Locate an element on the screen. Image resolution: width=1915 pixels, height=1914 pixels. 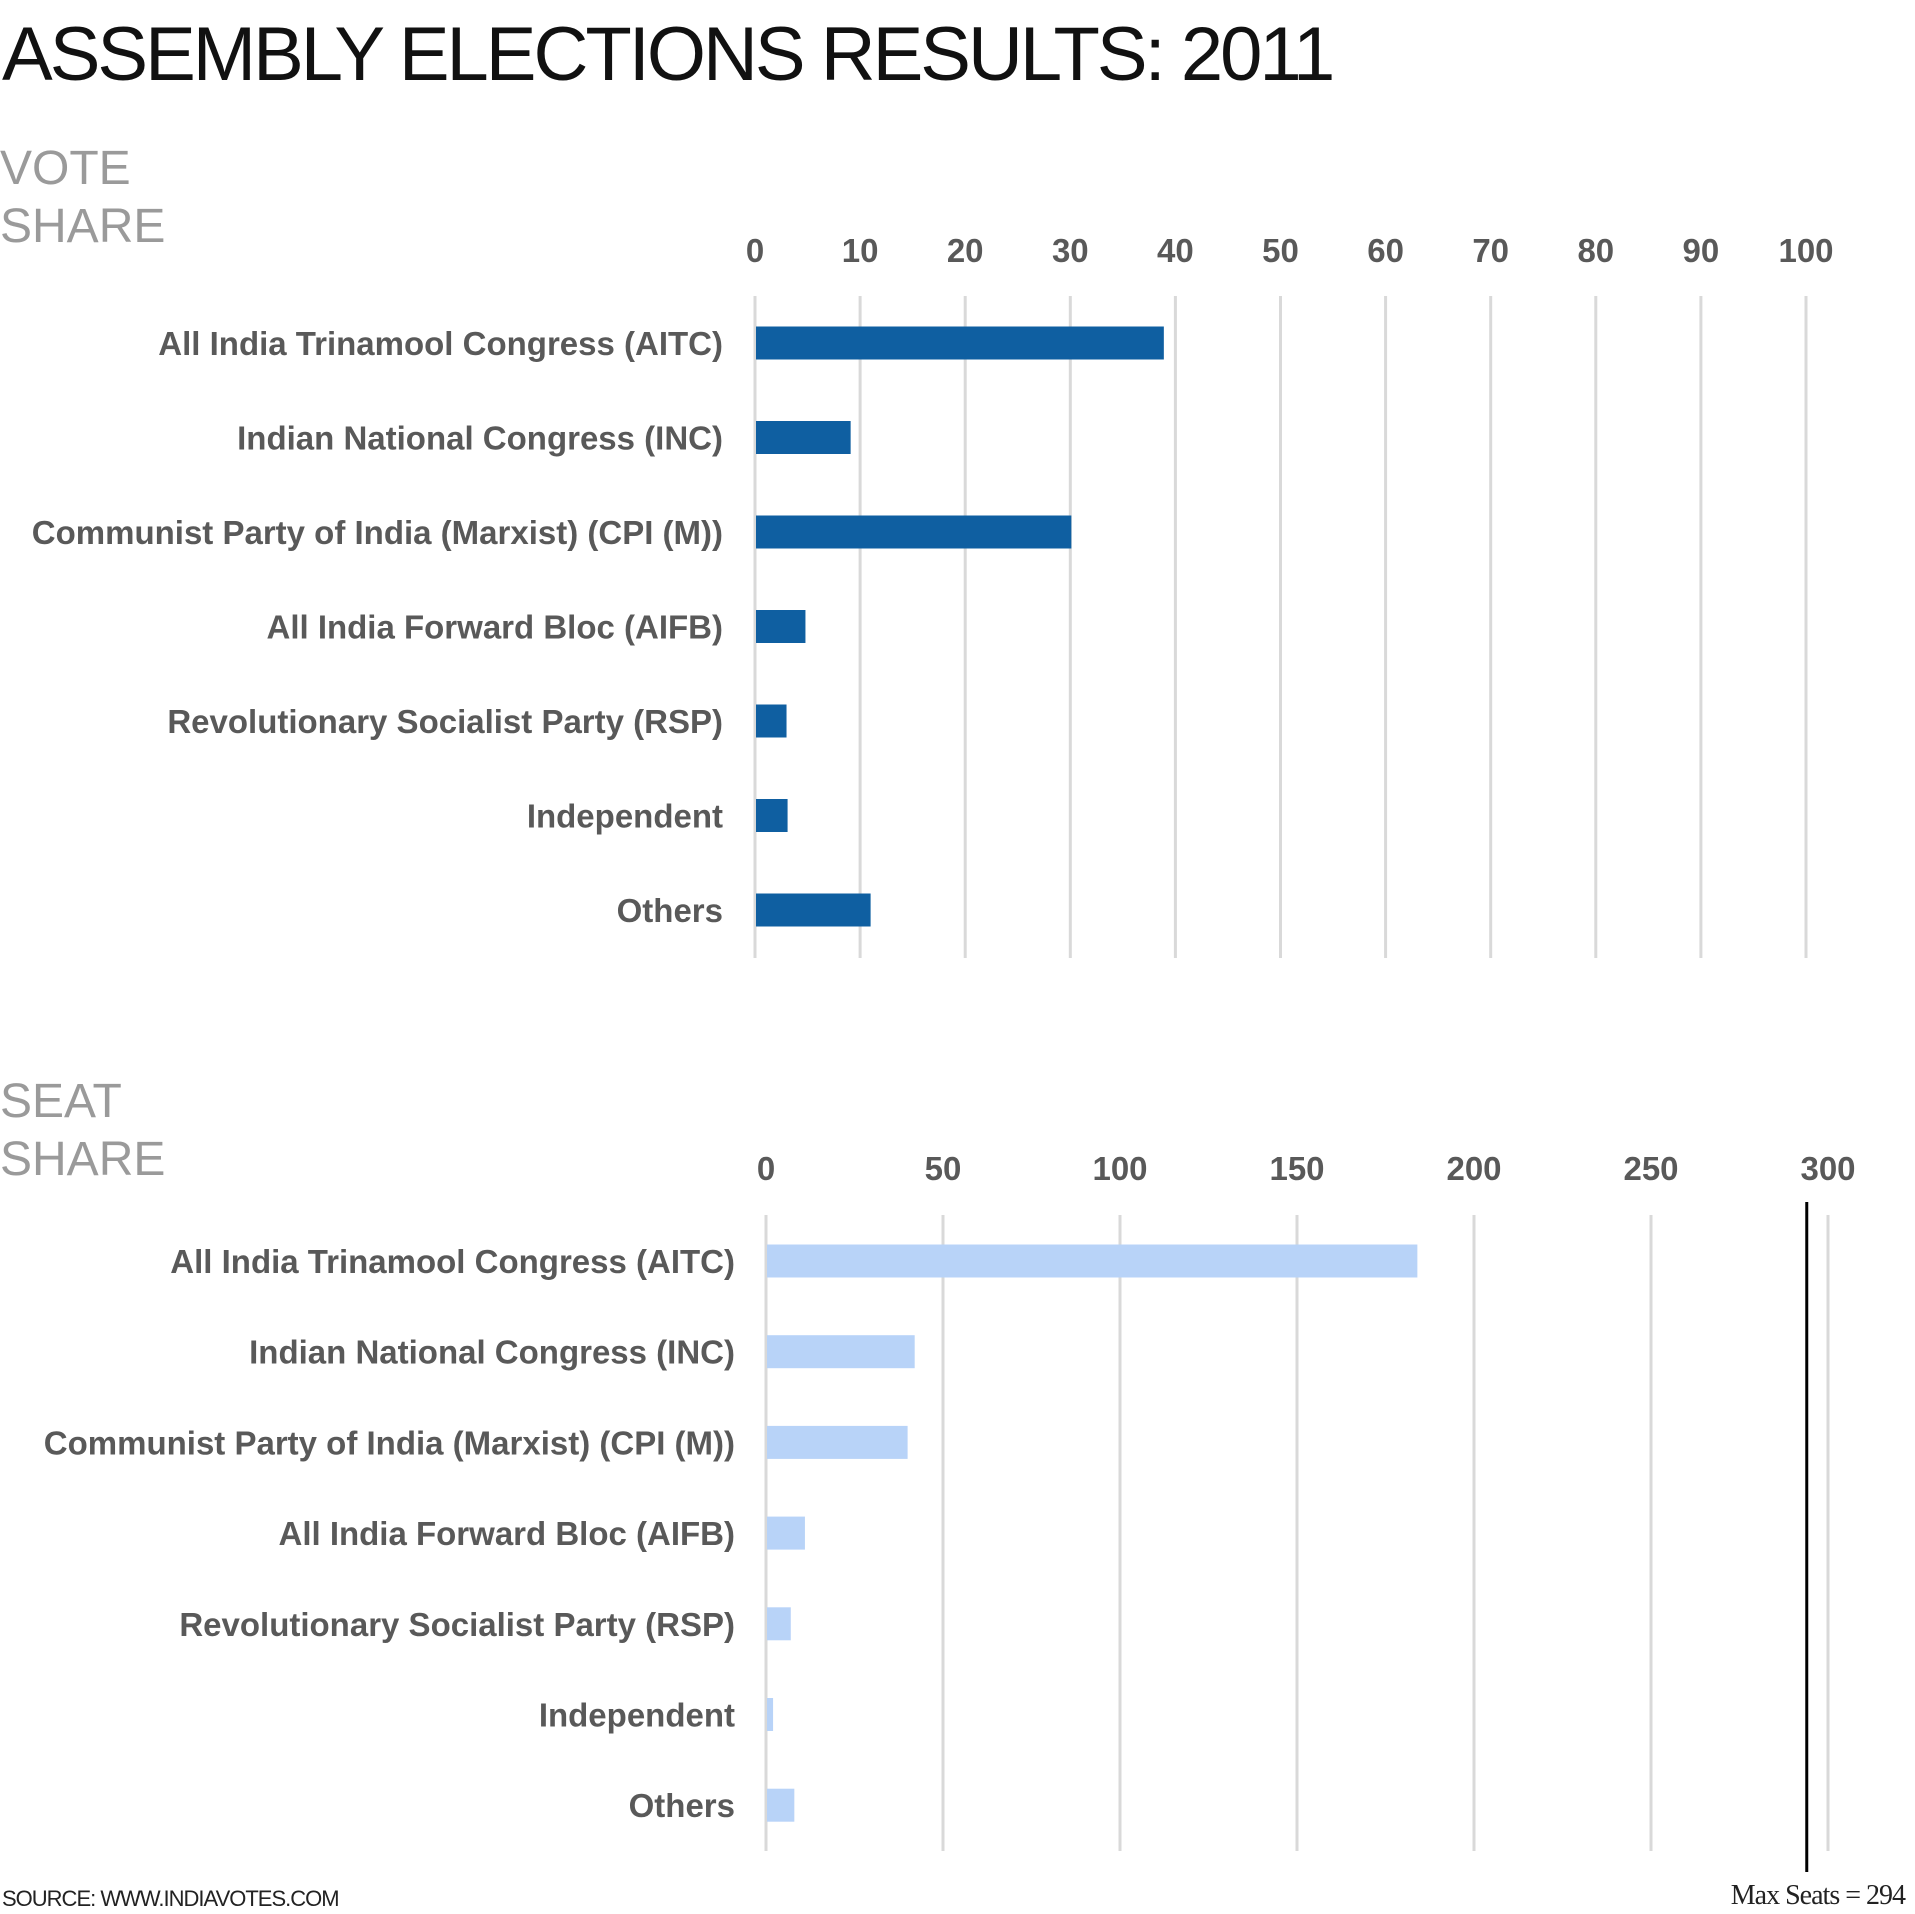
vote-tick-label: 30 is located at coordinates (1070, 250).